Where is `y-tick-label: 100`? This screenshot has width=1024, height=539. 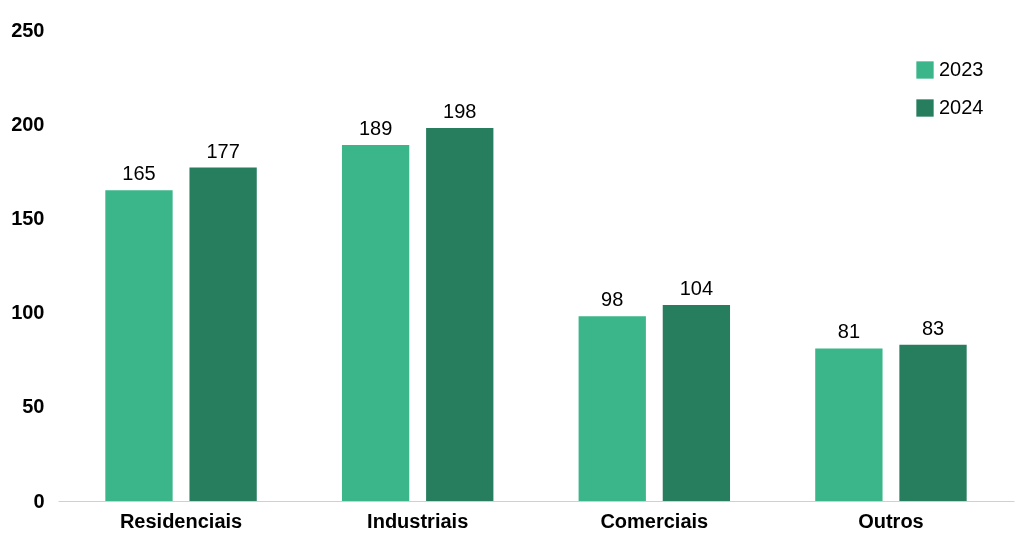 y-tick-label: 100 is located at coordinates (28, 312).